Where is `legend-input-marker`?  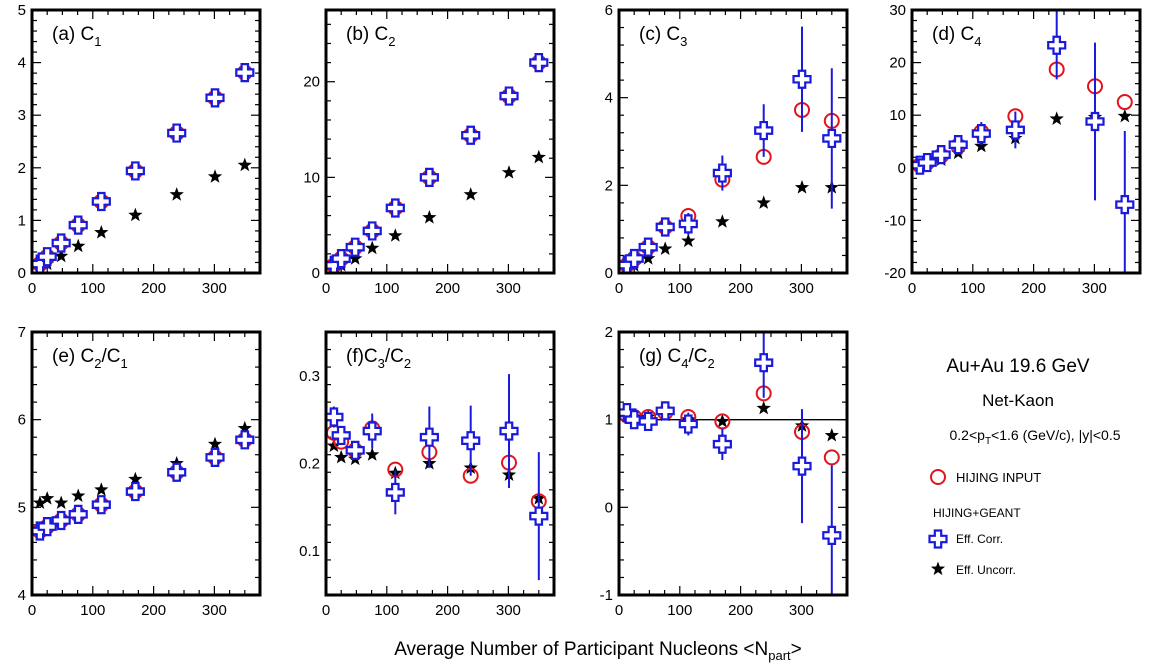 legend-input-marker is located at coordinates (938, 477).